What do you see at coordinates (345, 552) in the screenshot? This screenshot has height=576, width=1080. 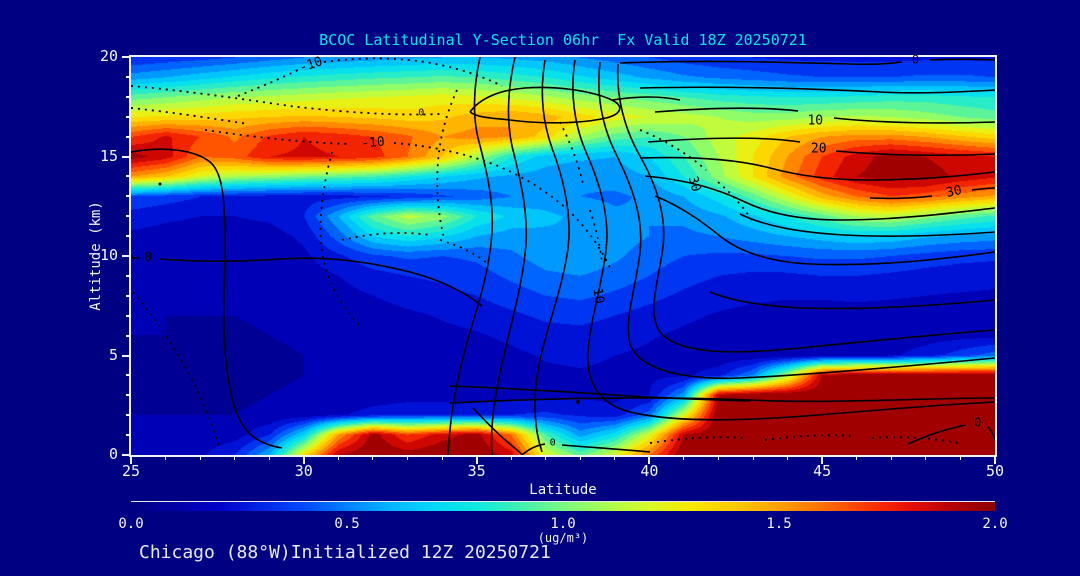 I see `footer-caption: Chicago (88°W)Initialized 12Z 20250721` at bounding box center [345, 552].